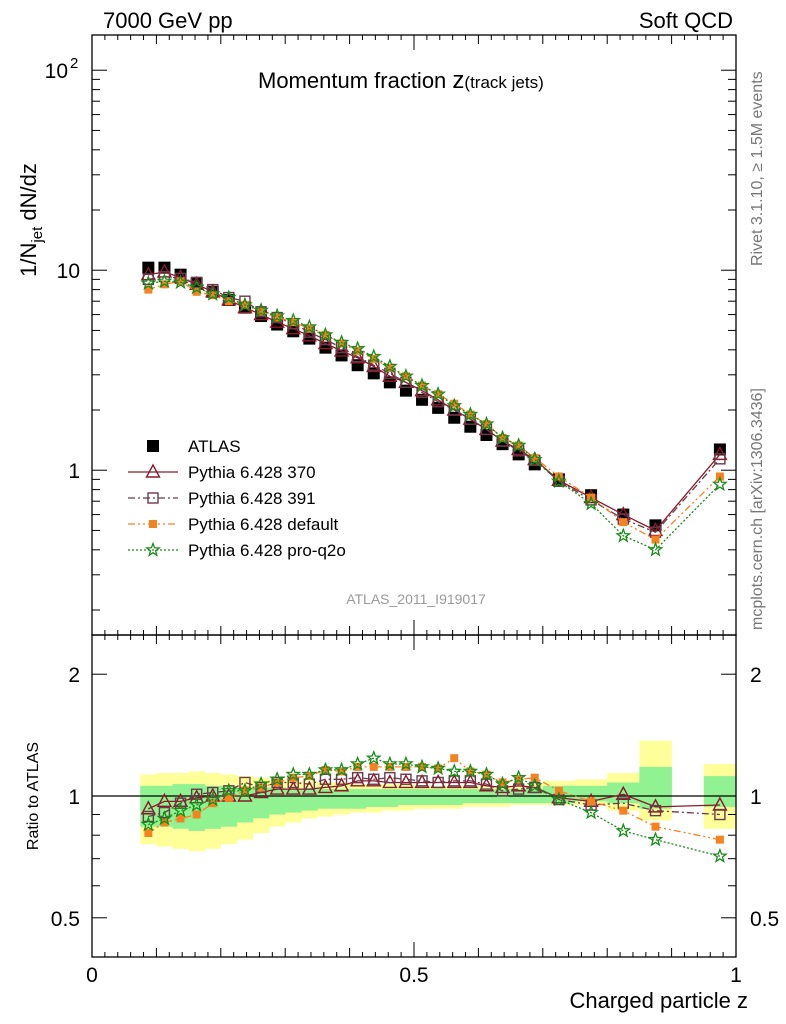 The height and width of the screenshot is (1024, 786). I want to click on ratio-line-p391, so click(434, 797).